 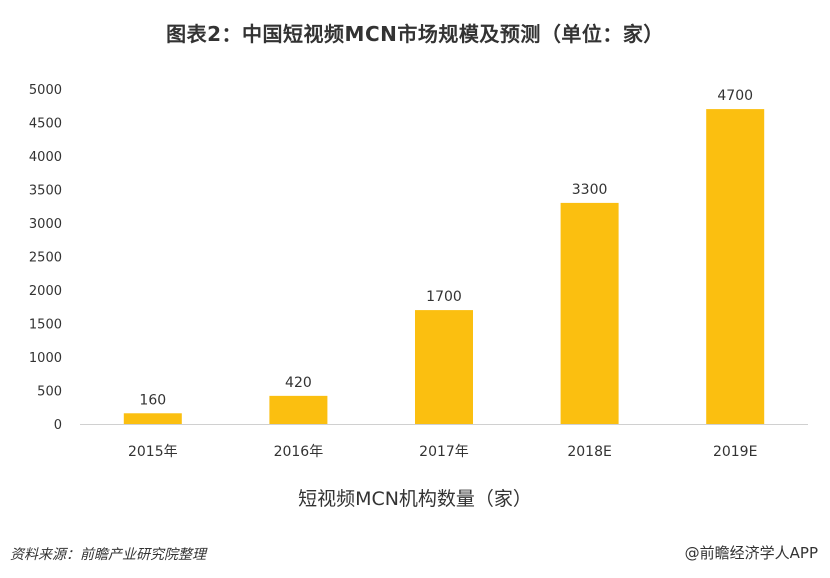 I want to click on legend-label: 短视频MCN机构数量（家）, so click(x=415, y=499).